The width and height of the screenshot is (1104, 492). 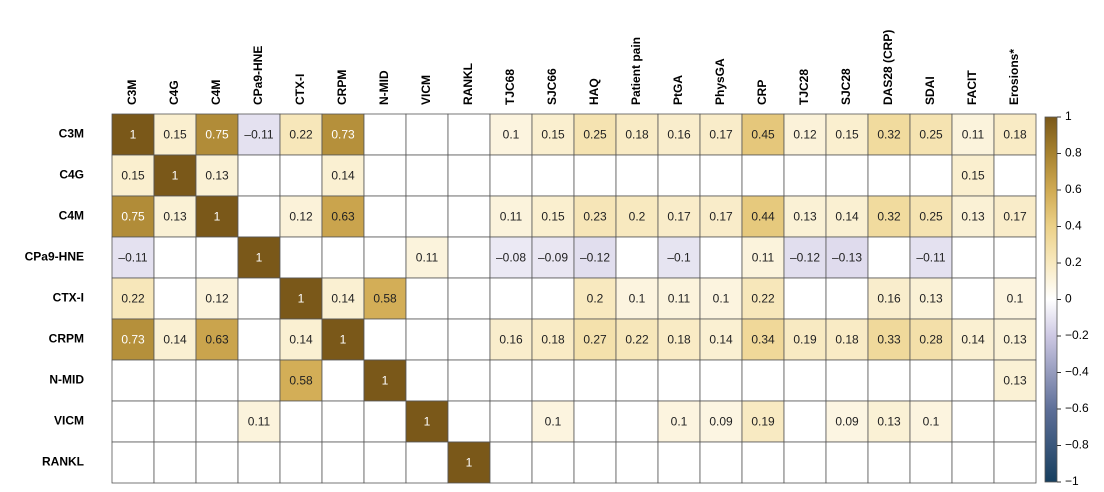 What do you see at coordinates (805, 135) in the screenshot?
I see `cell-label: 0.12` at bounding box center [805, 135].